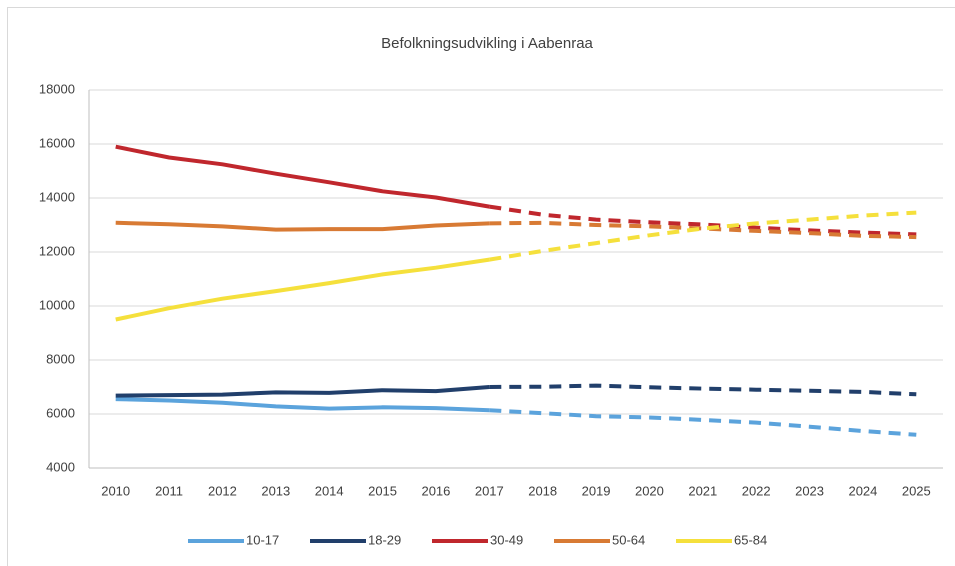 This screenshot has width=955, height=566. I want to click on y-tick-label: 4000, so click(60, 466).